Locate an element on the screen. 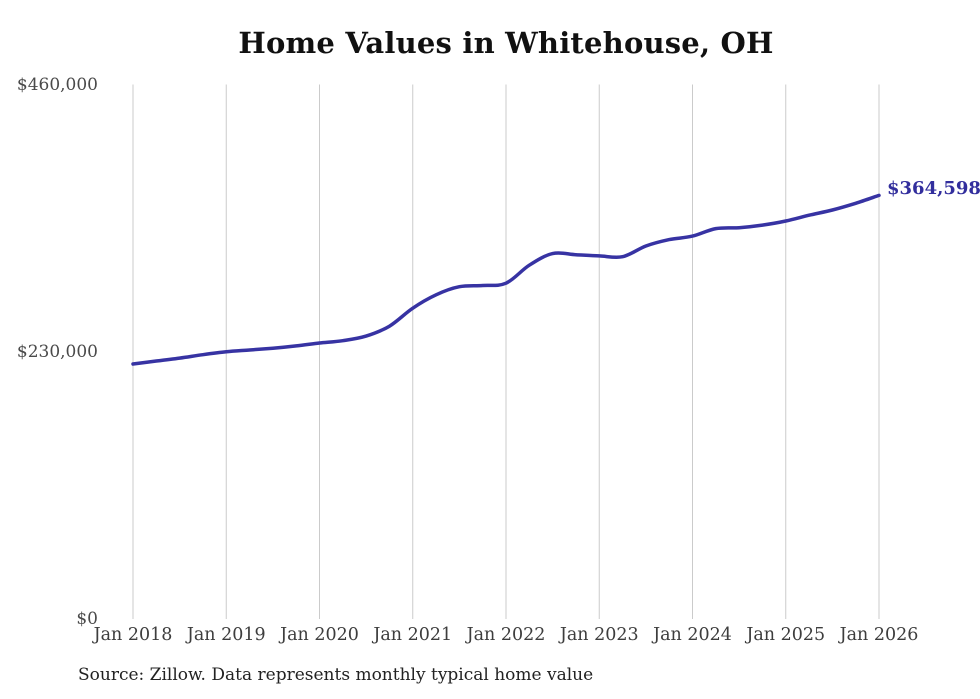  x-tick-label: Jan 2023 is located at coordinates (599, 635).